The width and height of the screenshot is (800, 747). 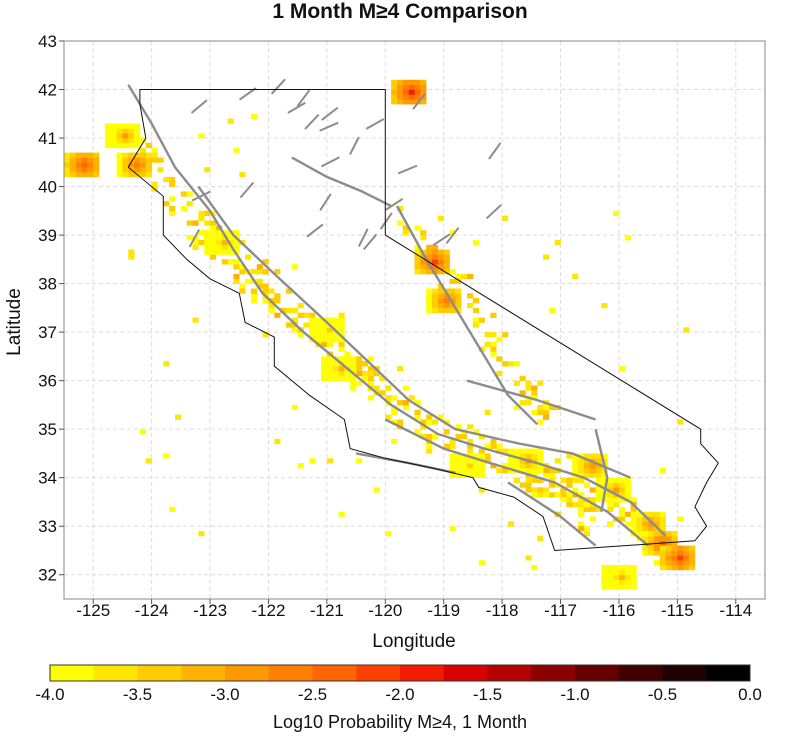 What do you see at coordinates (385, 610) in the screenshot?
I see `x-tick-label: -120` at bounding box center [385, 610].